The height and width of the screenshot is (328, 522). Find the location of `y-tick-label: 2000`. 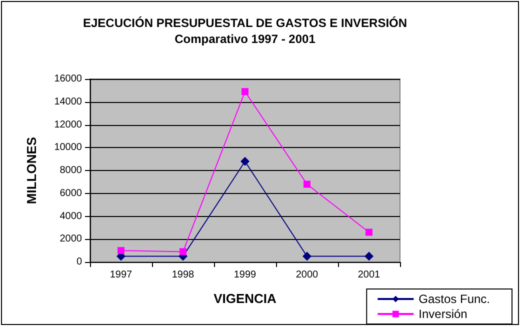

y-tick-label: 2000 is located at coordinates (71, 239).